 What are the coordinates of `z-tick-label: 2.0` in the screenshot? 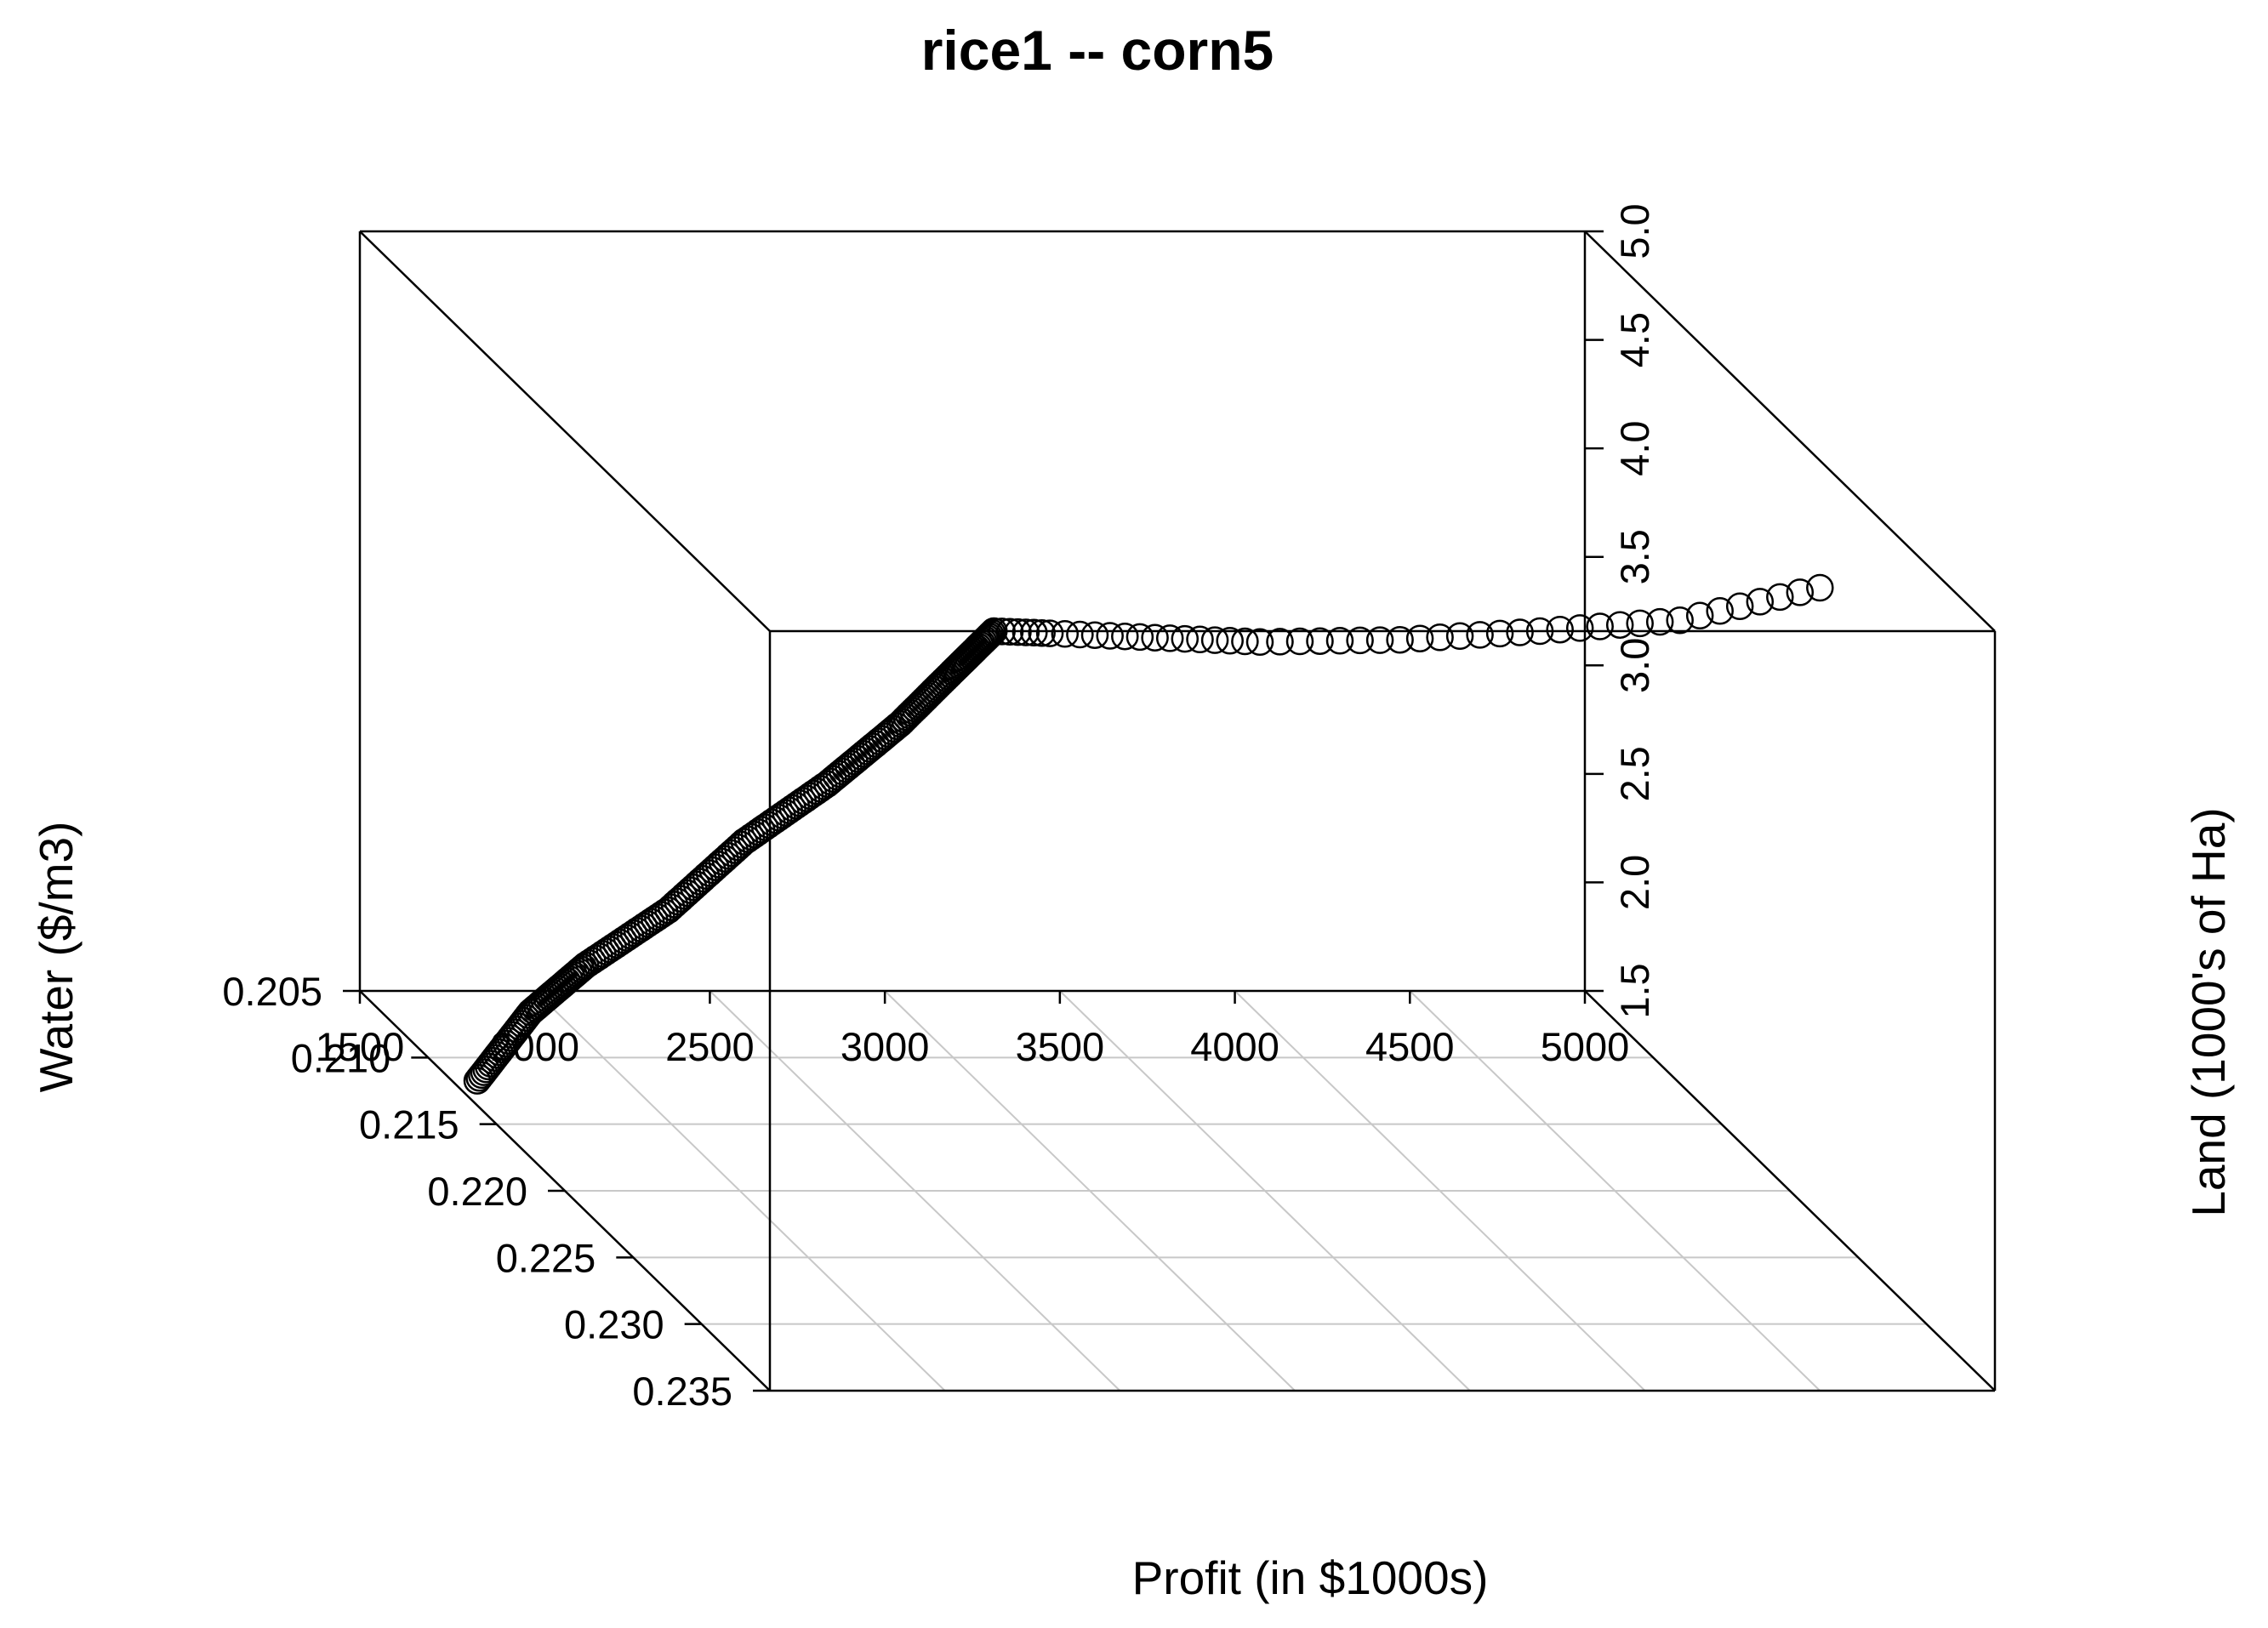 It's located at (1635, 882).